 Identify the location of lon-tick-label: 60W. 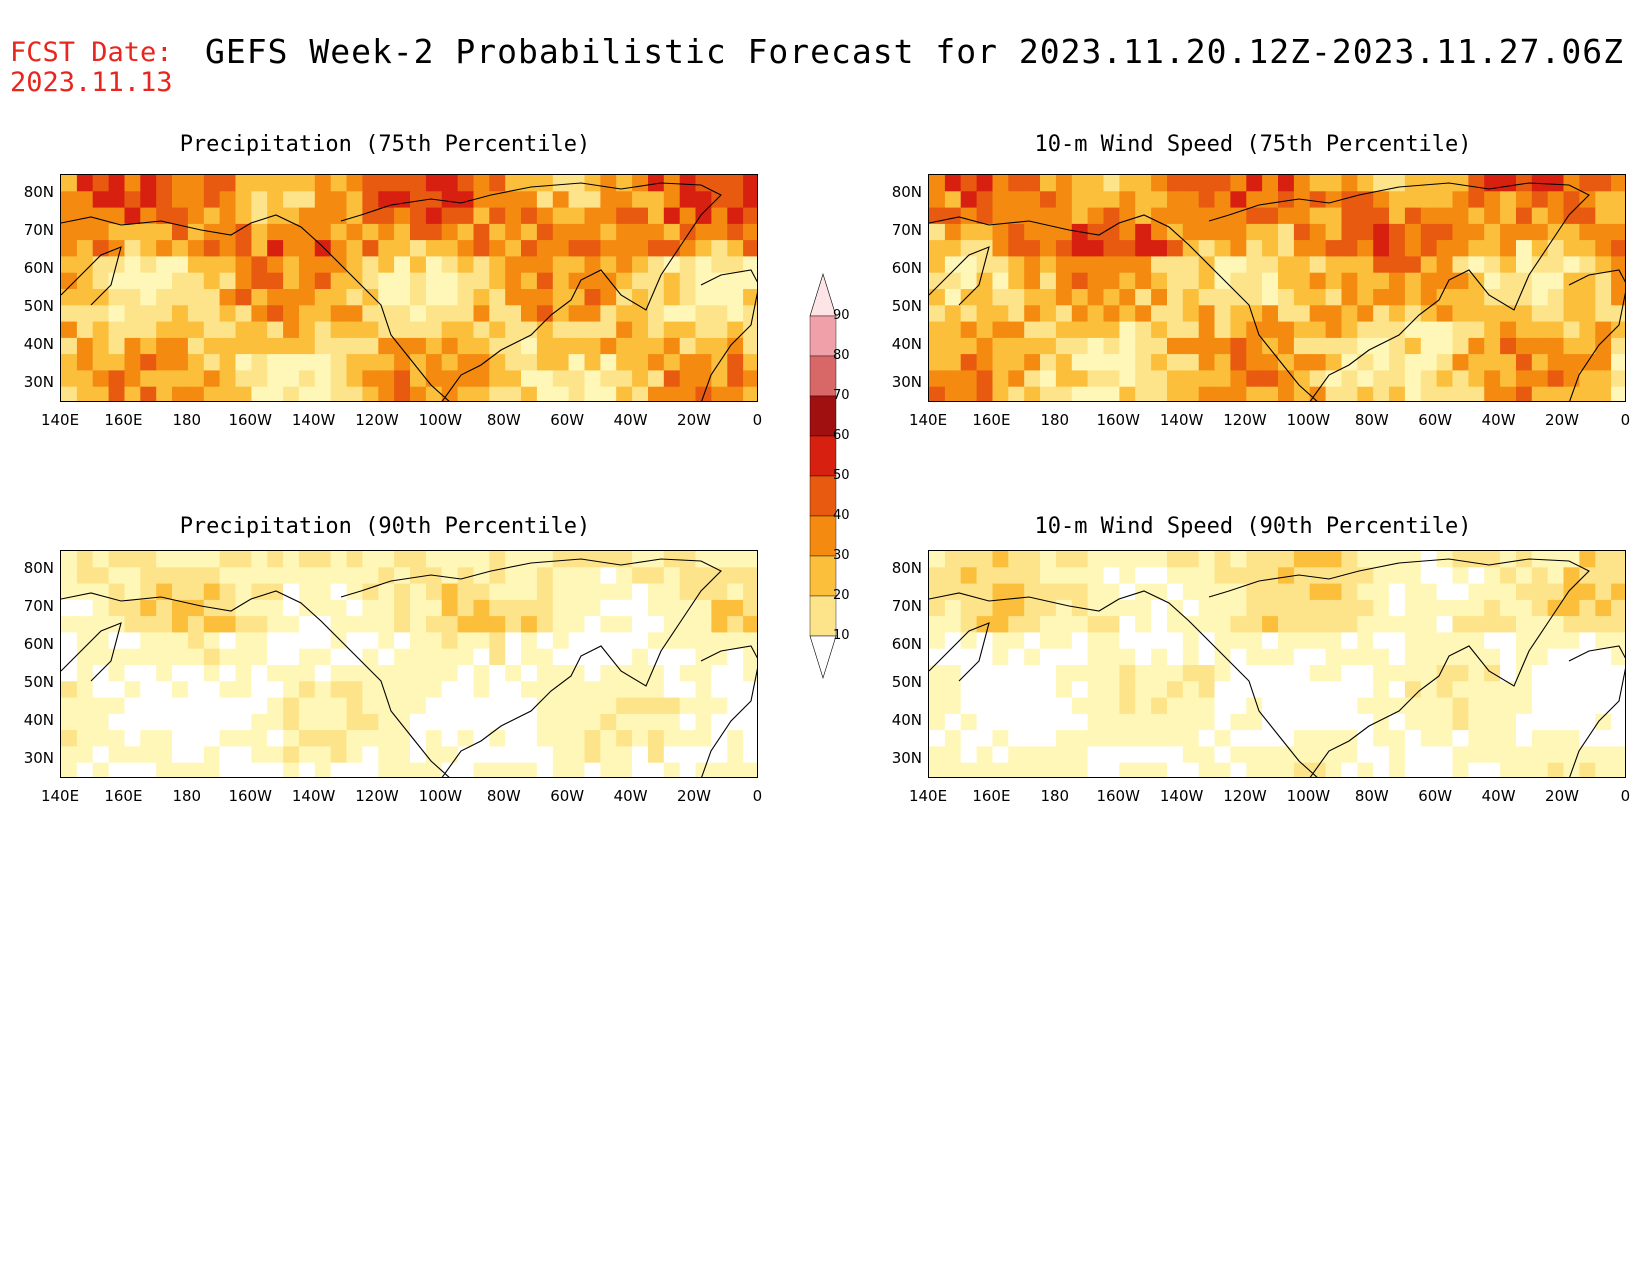
(567, 420).